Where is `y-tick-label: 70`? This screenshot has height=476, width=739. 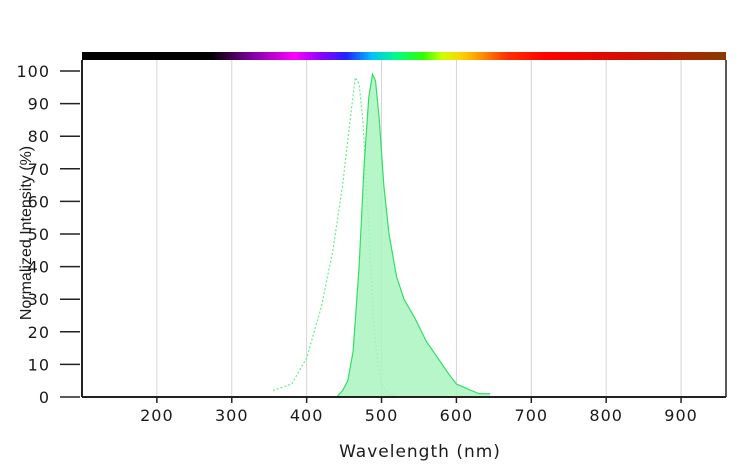 y-tick-label: 70 is located at coordinates (39, 169).